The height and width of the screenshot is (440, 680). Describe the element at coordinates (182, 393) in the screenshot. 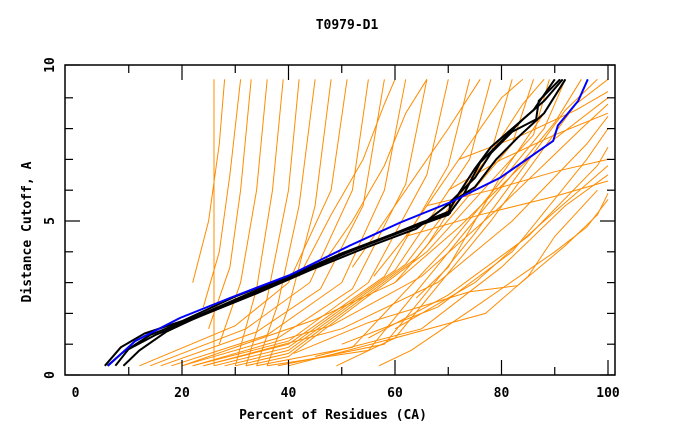

I see `x-tick-label: 20` at that location.